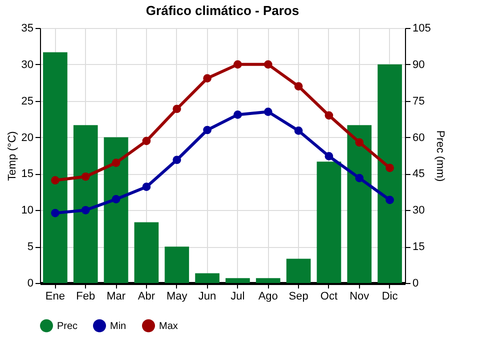  I want to click on x-tick-label: Dic, so click(390, 296).